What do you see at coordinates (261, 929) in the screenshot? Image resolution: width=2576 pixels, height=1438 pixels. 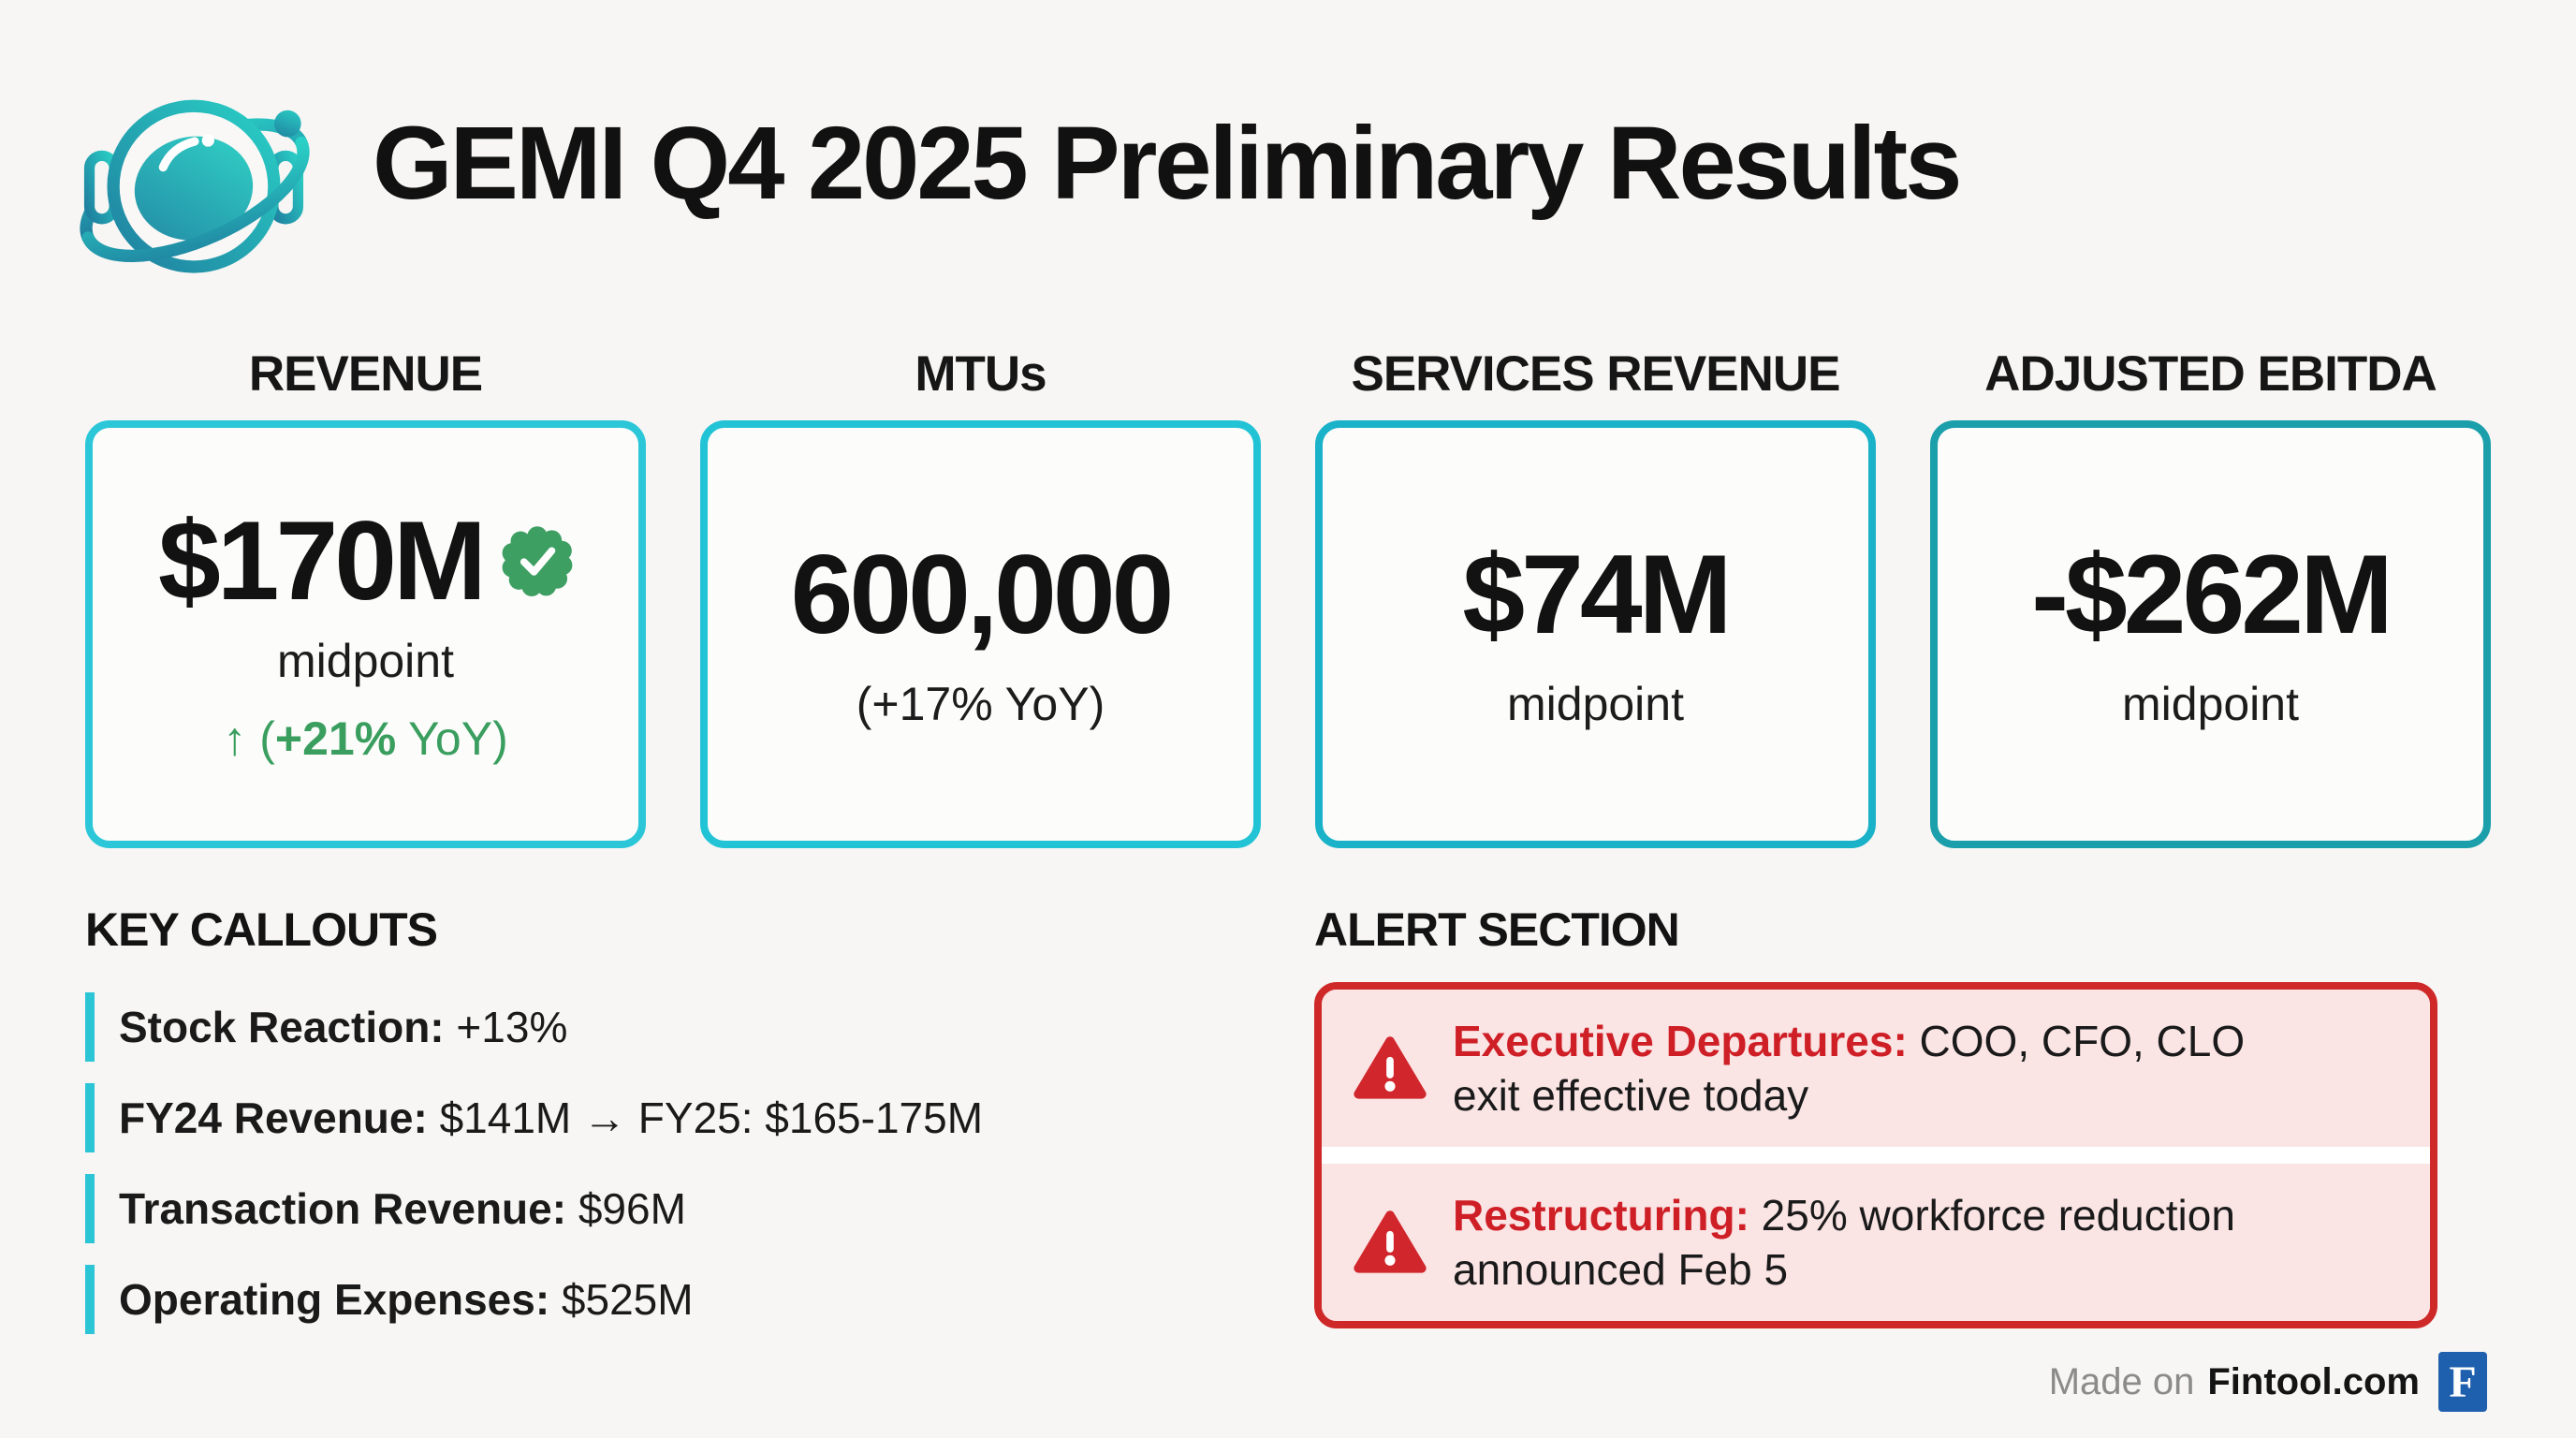 I see `key-callouts-heading: KEY CALLOUTS` at bounding box center [261, 929].